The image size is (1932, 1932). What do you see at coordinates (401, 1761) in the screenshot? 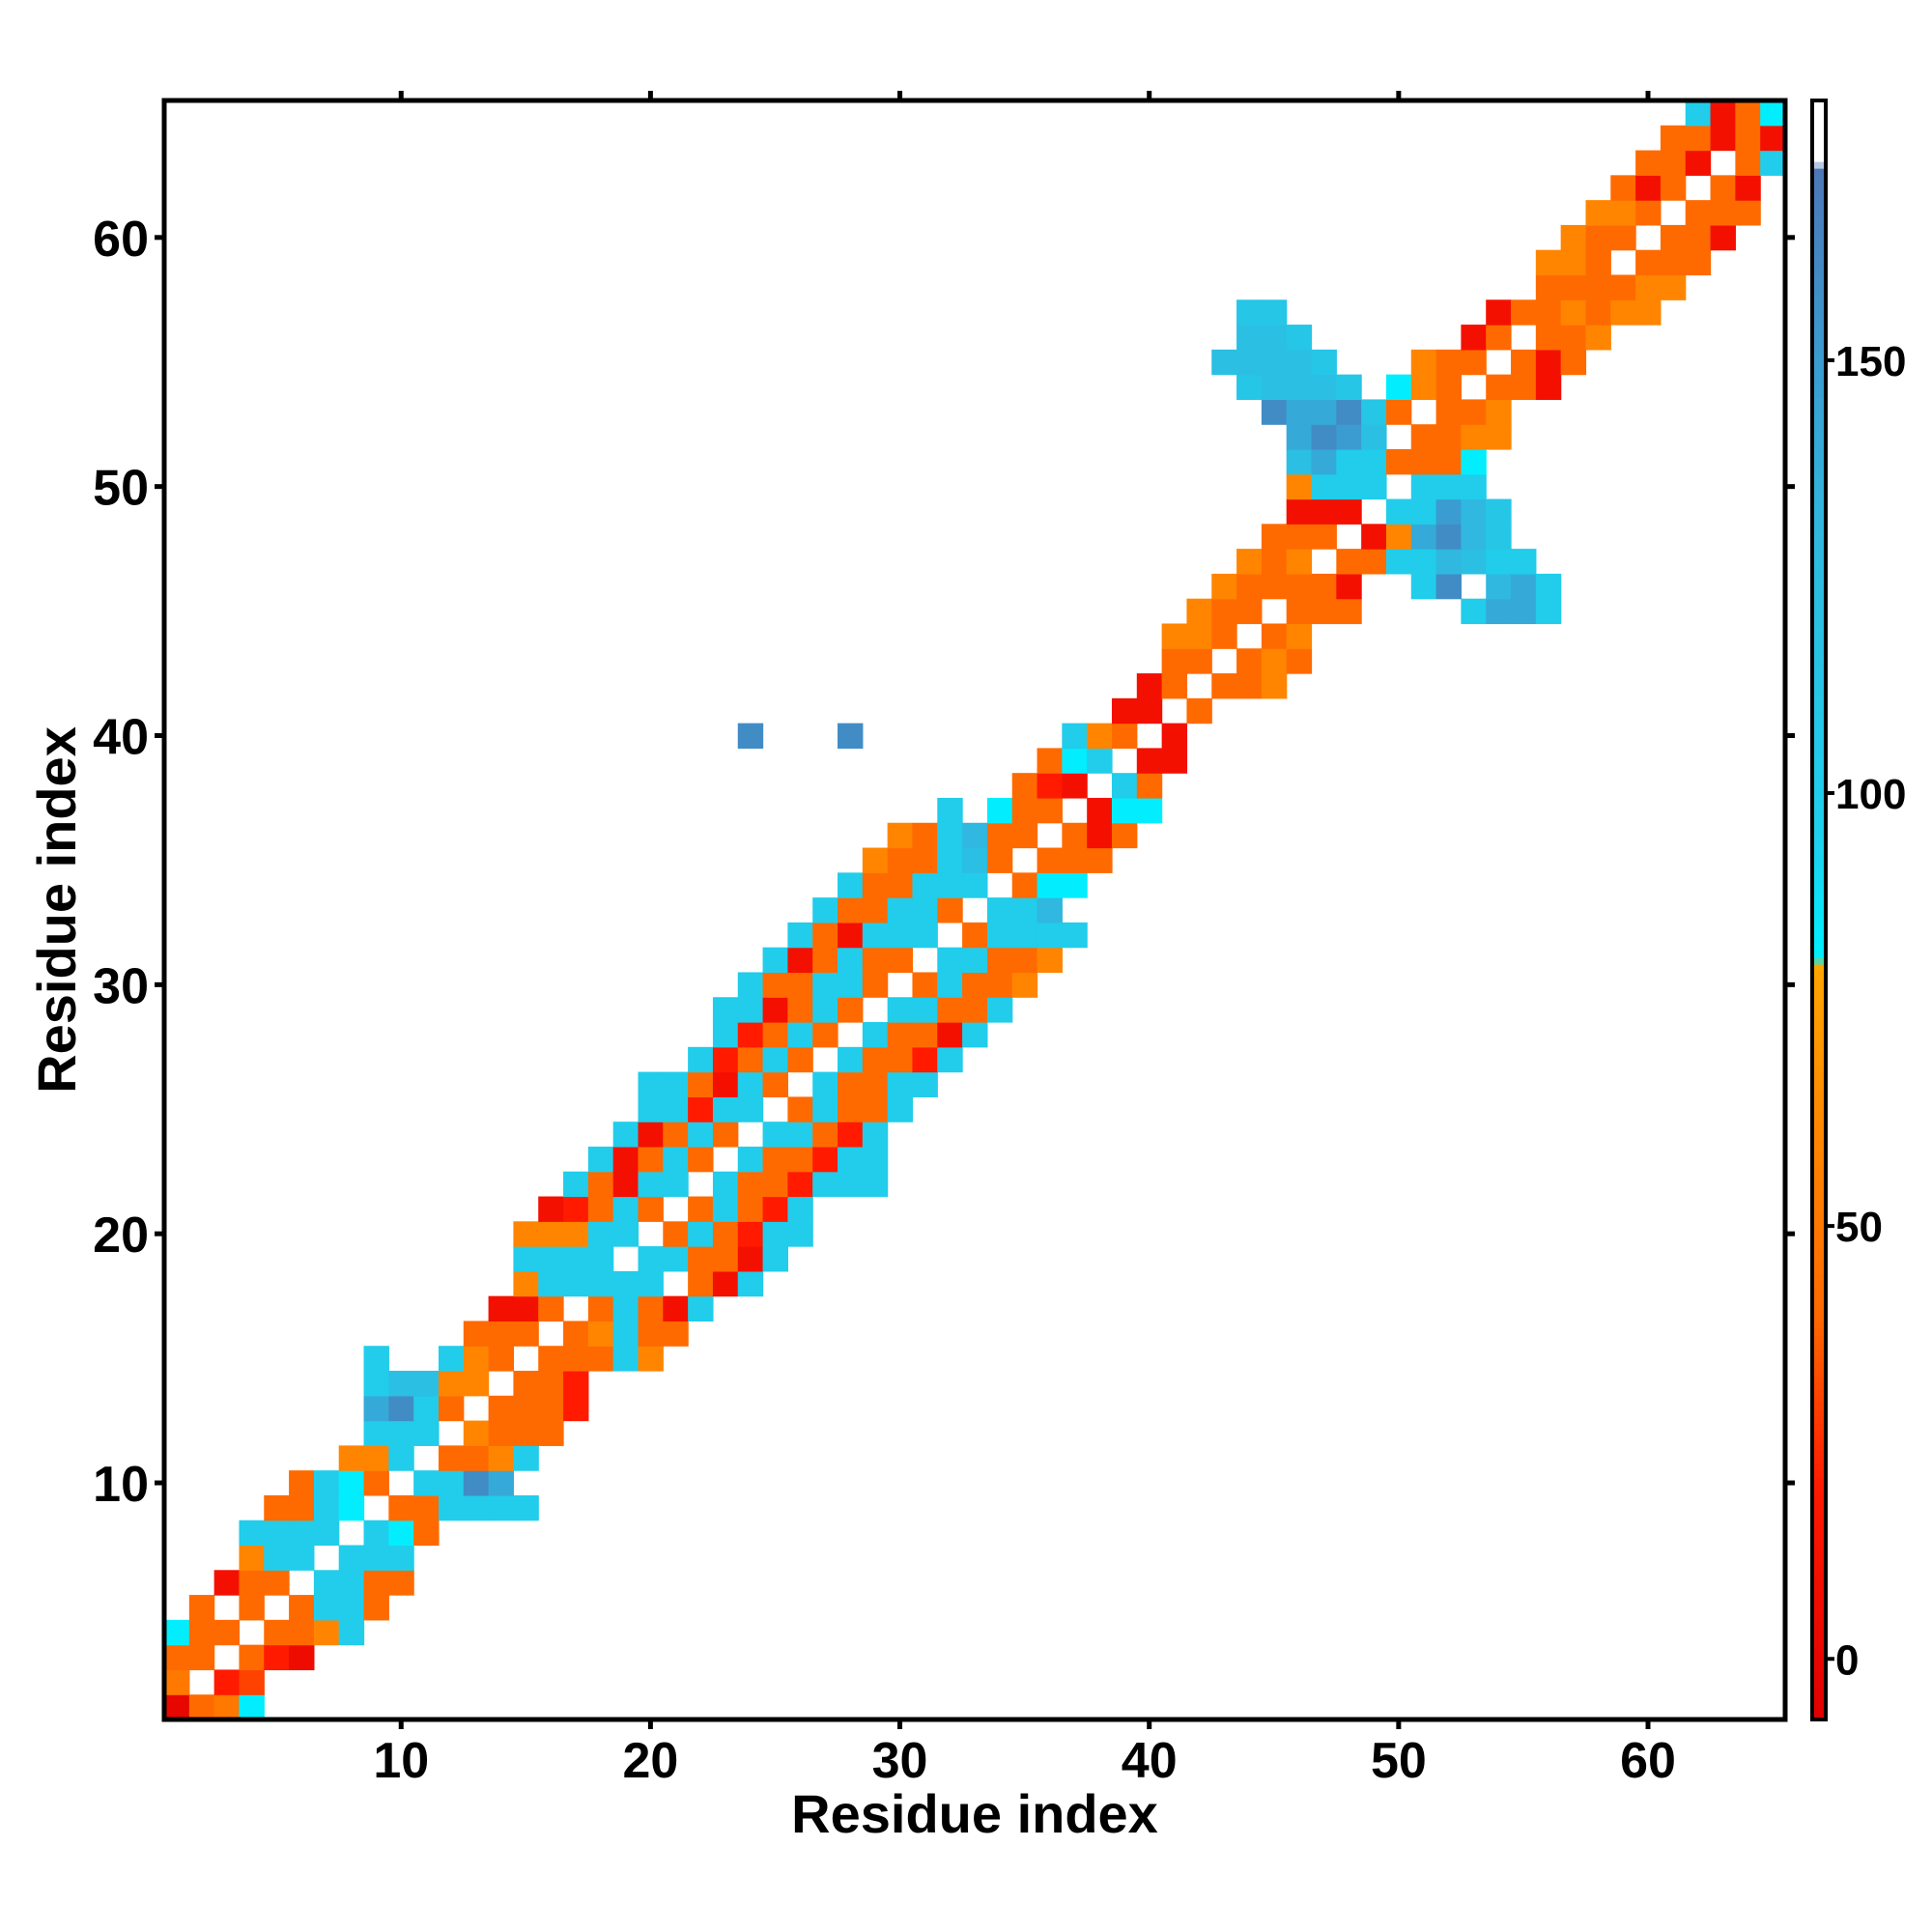
I see `x-tick-label: 10` at bounding box center [401, 1761].